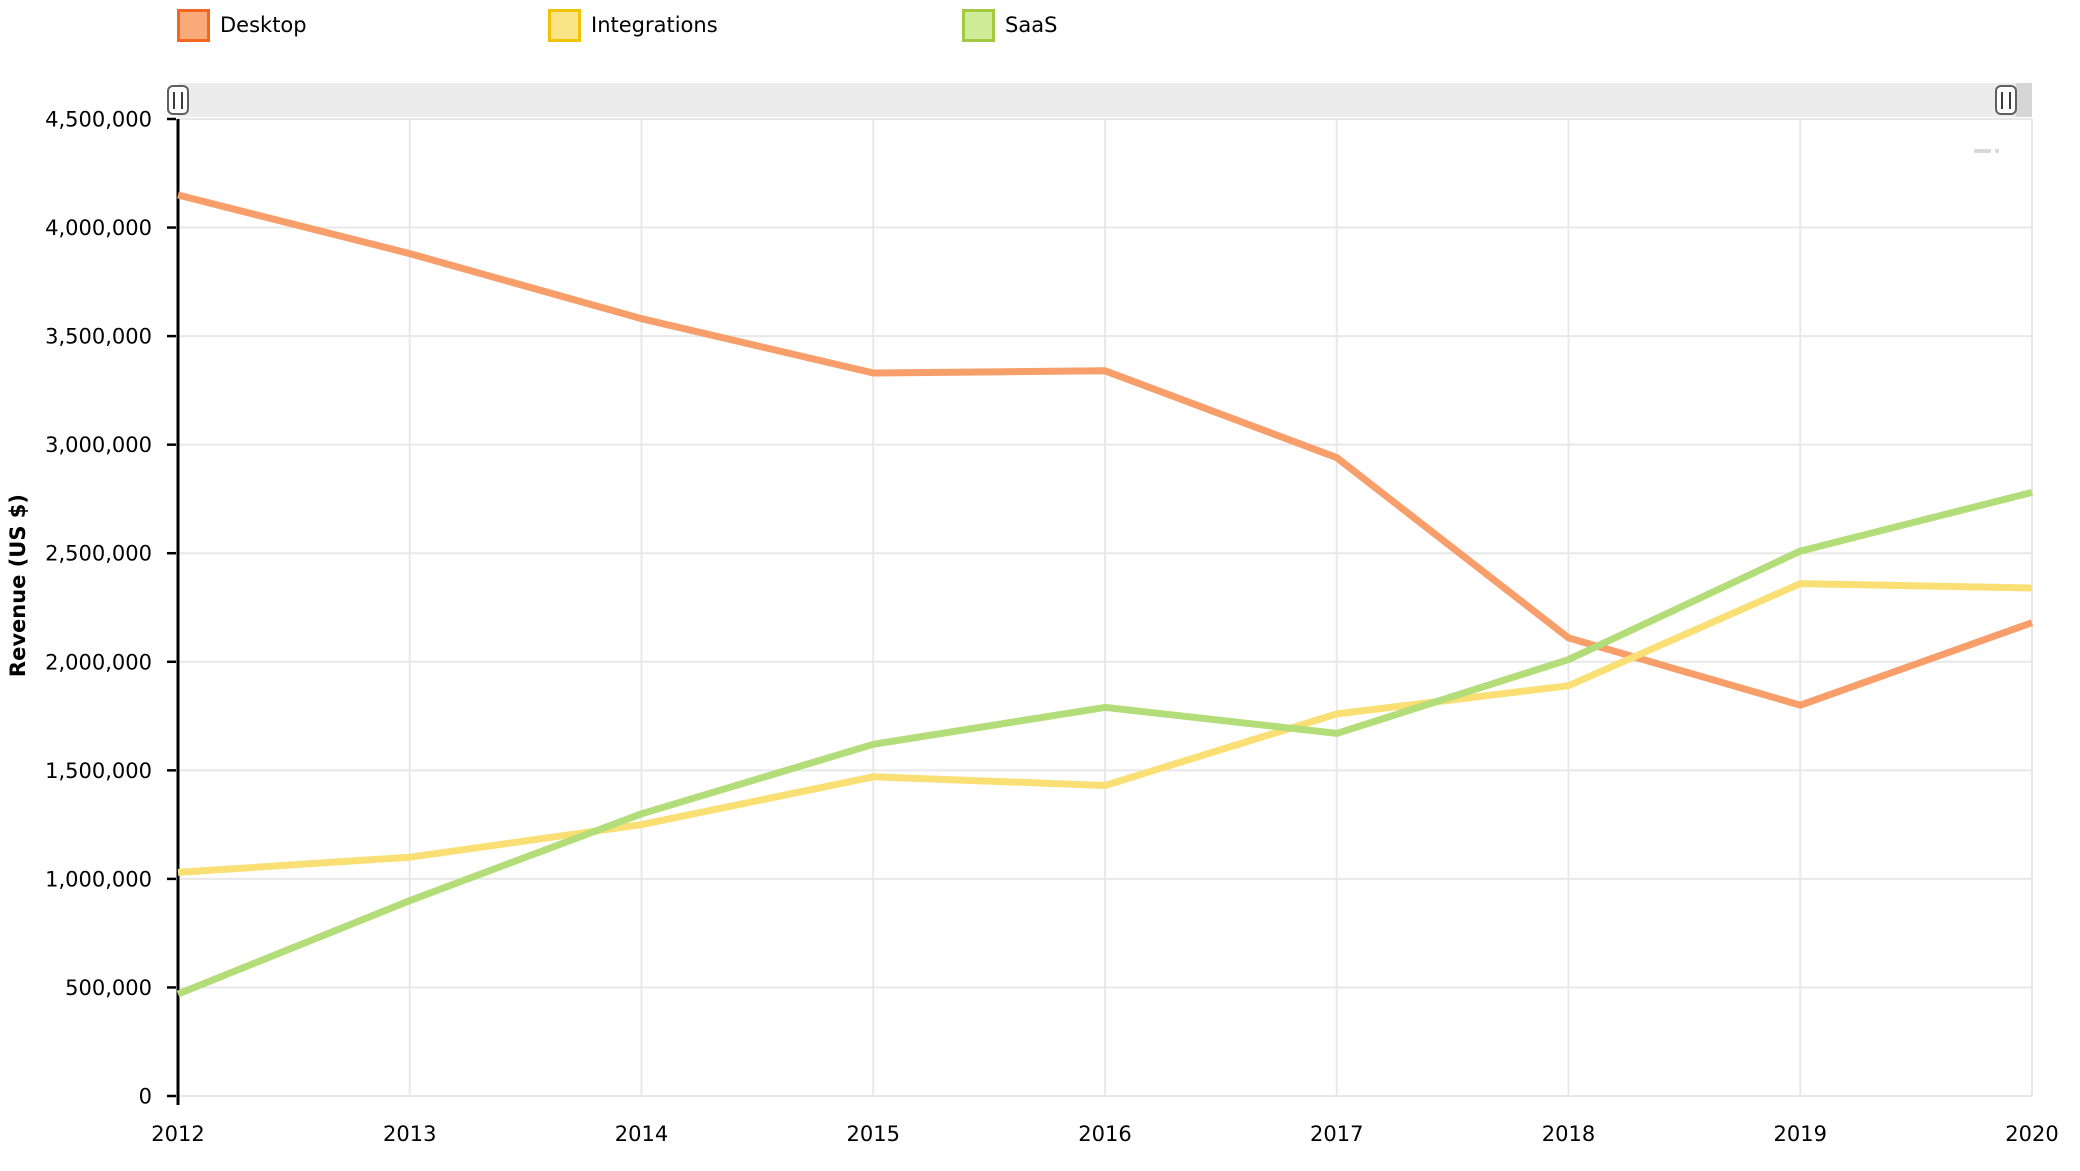 The height and width of the screenshot is (1171, 2080). Describe the element at coordinates (145, 1097) in the screenshot. I see `y-tick-label: 0` at that location.